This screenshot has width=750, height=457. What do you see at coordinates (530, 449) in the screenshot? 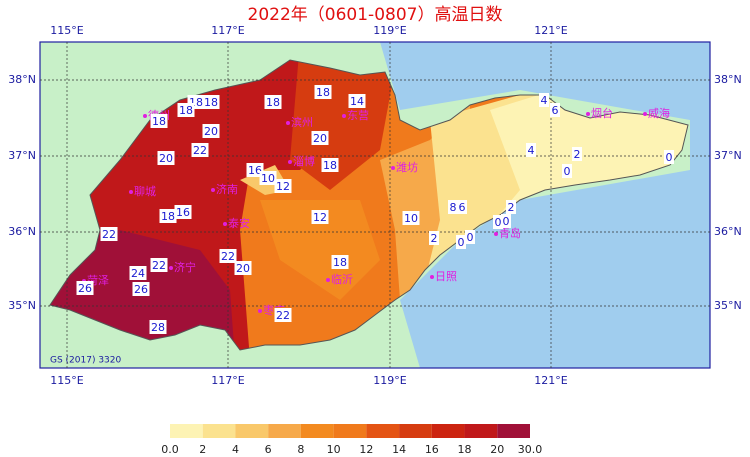
I see `legend-tick: 30.0` at bounding box center [530, 449].